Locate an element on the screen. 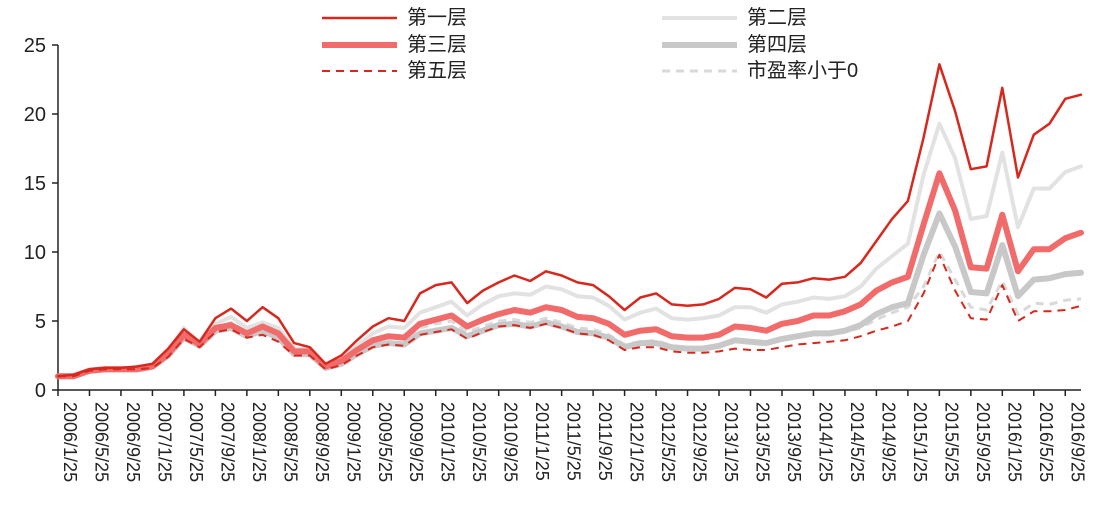 The height and width of the screenshot is (525, 1095). x-tick-label: 2010/1/25 is located at coordinates (448, 442).